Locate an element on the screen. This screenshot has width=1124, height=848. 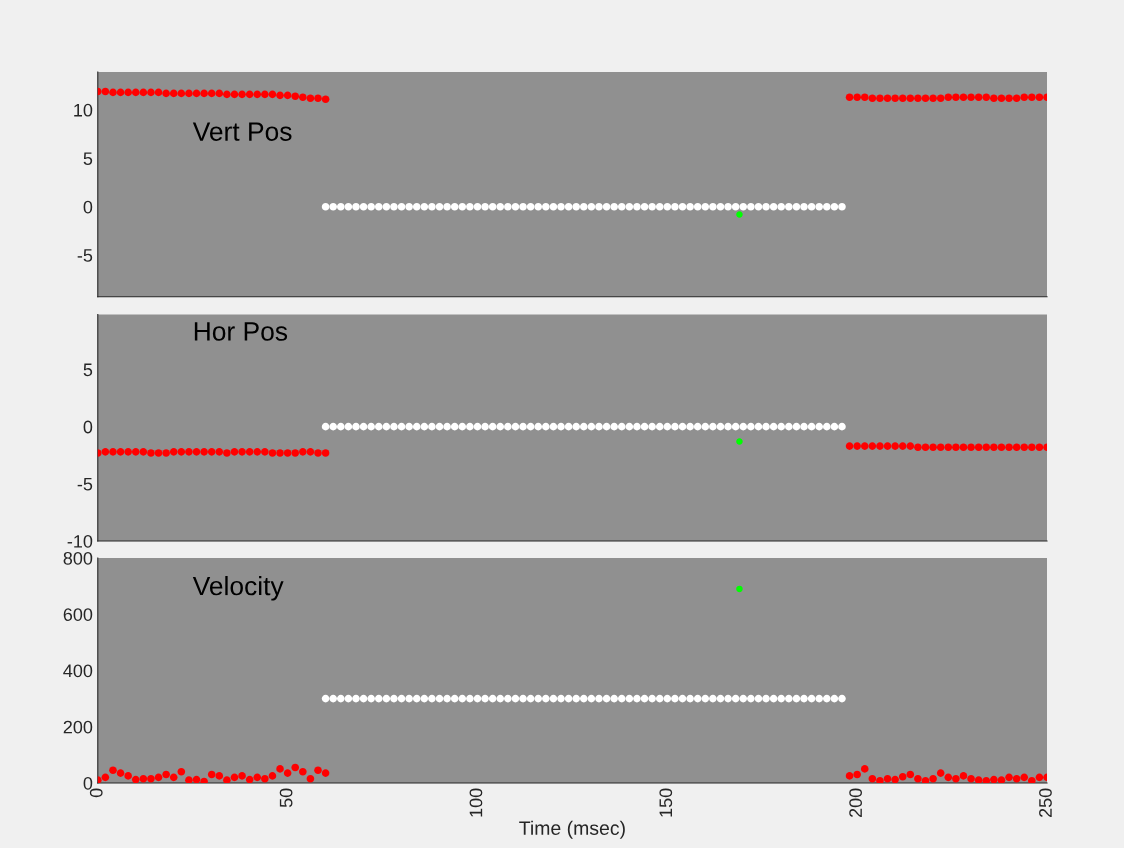
chart-title: Hor Pos is located at coordinates (241, 331).